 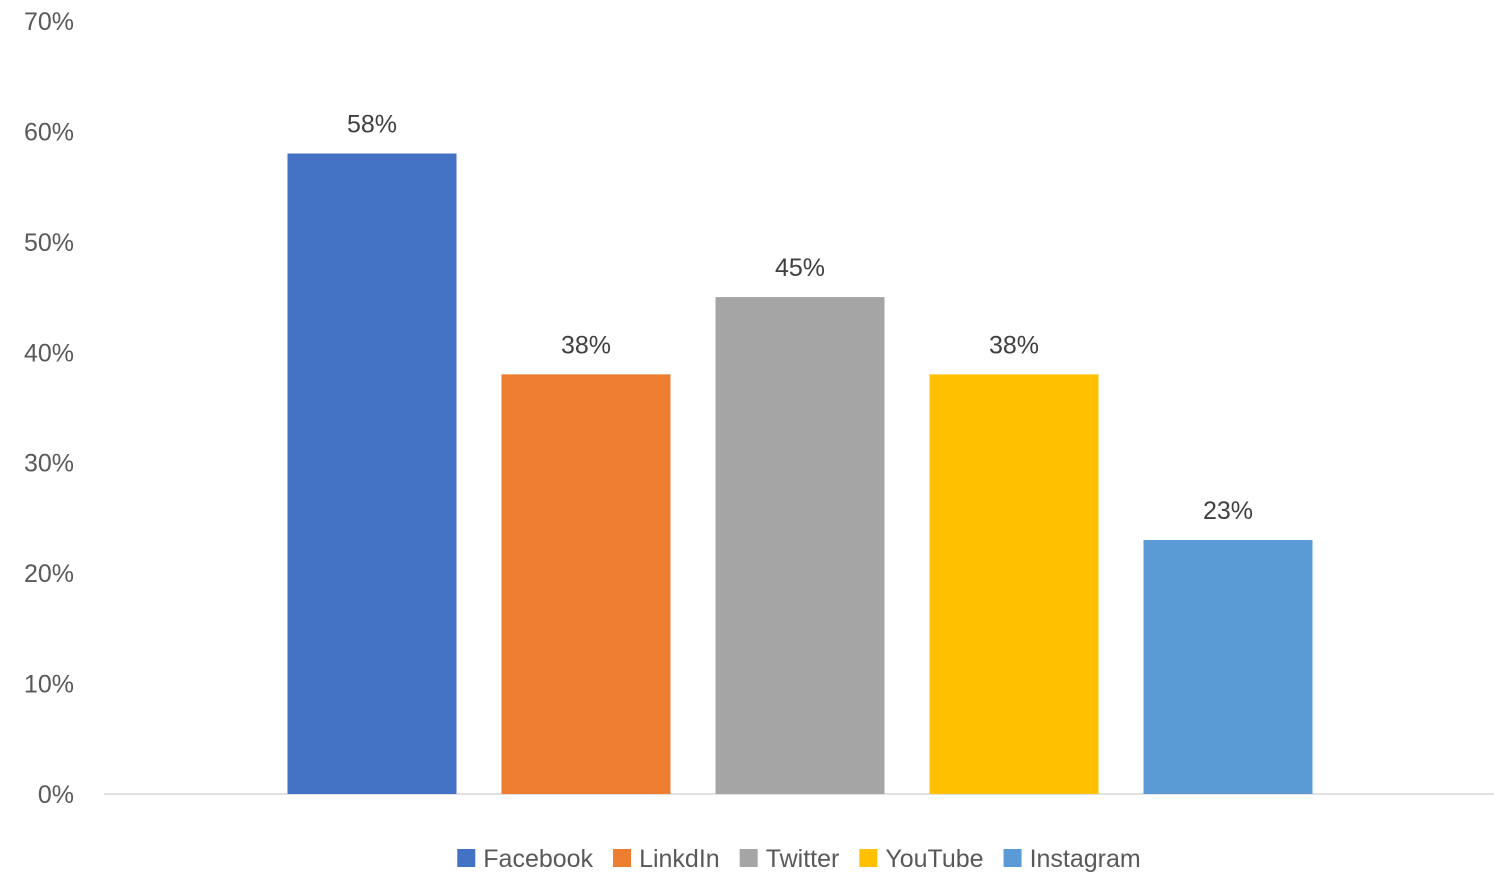 I want to click on y-tick-label: 30%, so click(x=49, y=464).